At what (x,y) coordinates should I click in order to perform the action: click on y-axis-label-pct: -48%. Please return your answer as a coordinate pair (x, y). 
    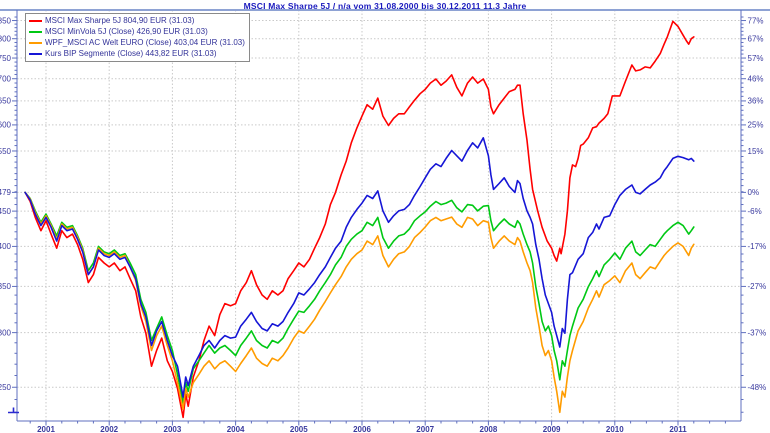
    Looking at the image, I should click on (757, 387).